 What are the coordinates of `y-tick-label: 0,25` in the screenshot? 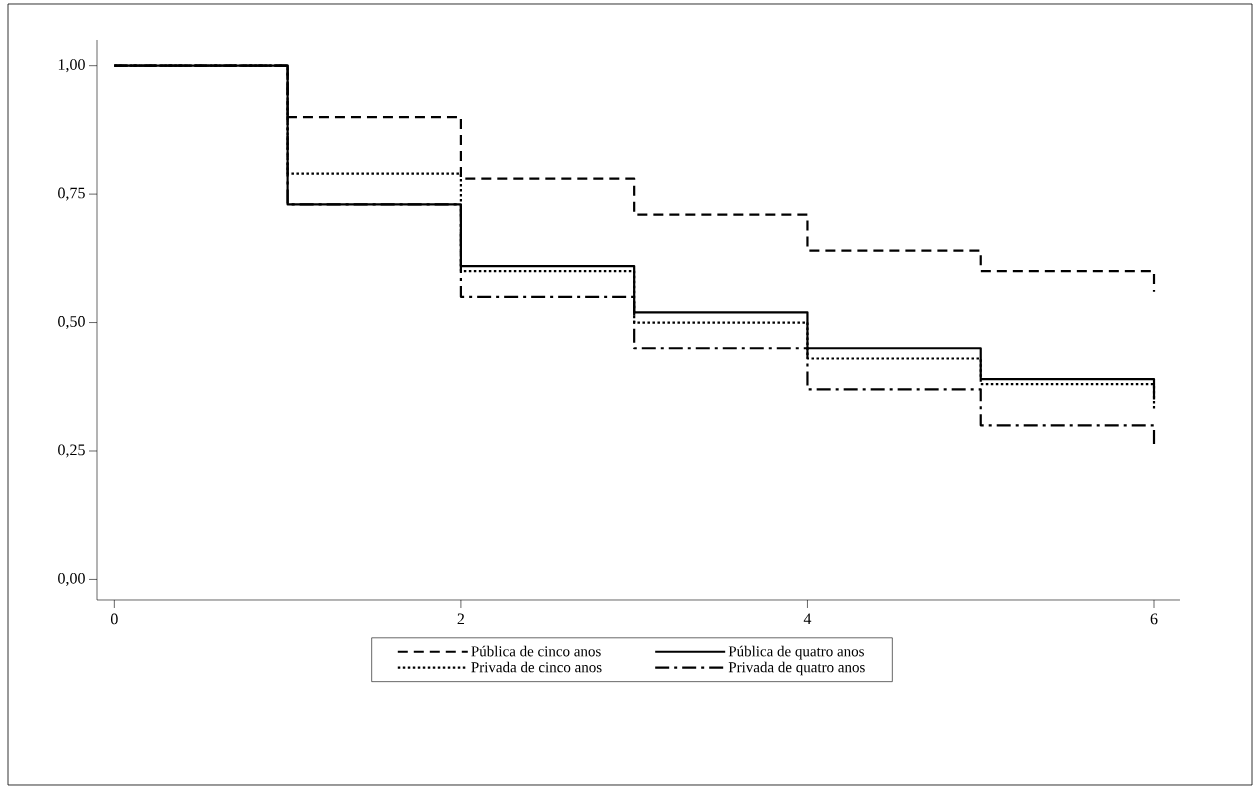 It's located at (71, 451).